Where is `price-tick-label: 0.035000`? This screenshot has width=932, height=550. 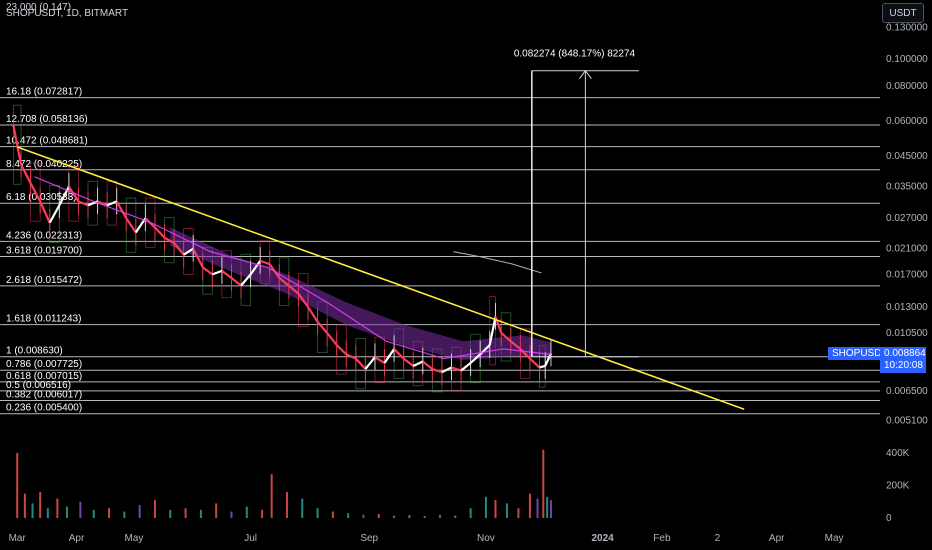
price-tick-label: 0.035000 is located at coordinates (907, 187).